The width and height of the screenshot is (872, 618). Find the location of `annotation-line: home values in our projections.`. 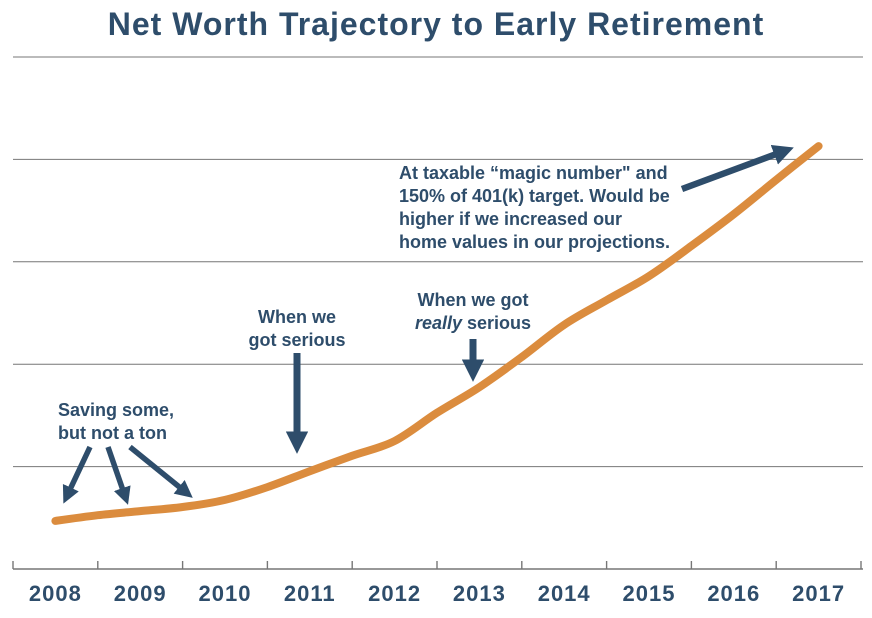

annotation-line: home values in our projections. is located at coordinates (535, 242).